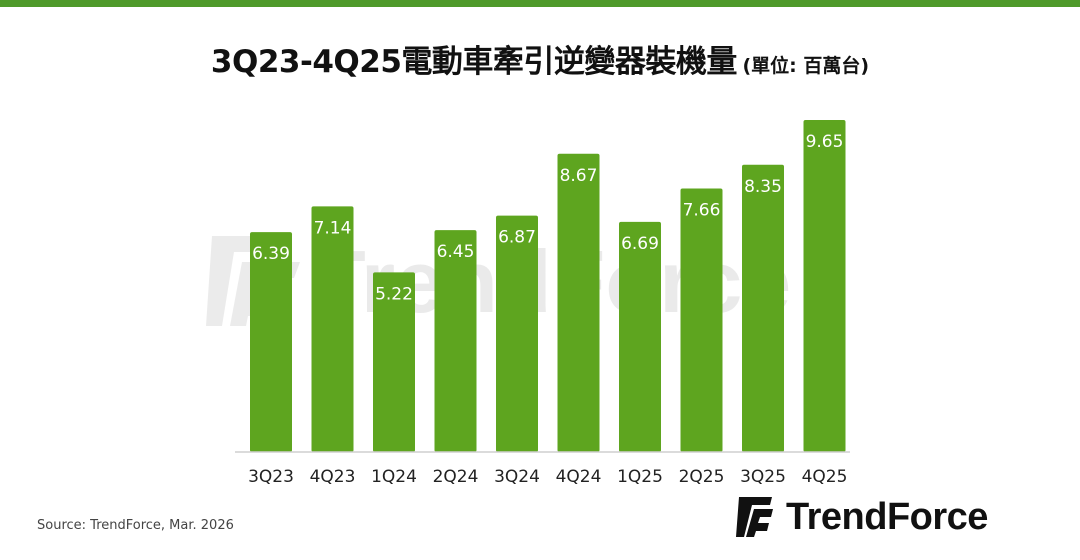 The width and height of the screenshot is (1080, 560). I want to click on bar-value-label: 8.67, so click(579, 176).